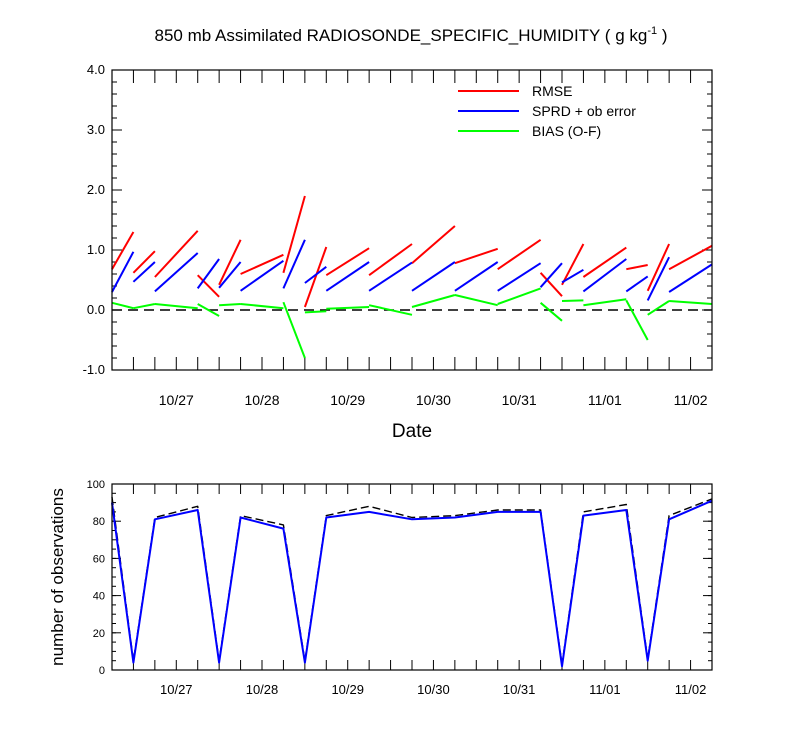  What do you see at coordinates (96, 129) in the screenshot?
I see `y-tick-label: 3.0` at bounding box center [96, 129].